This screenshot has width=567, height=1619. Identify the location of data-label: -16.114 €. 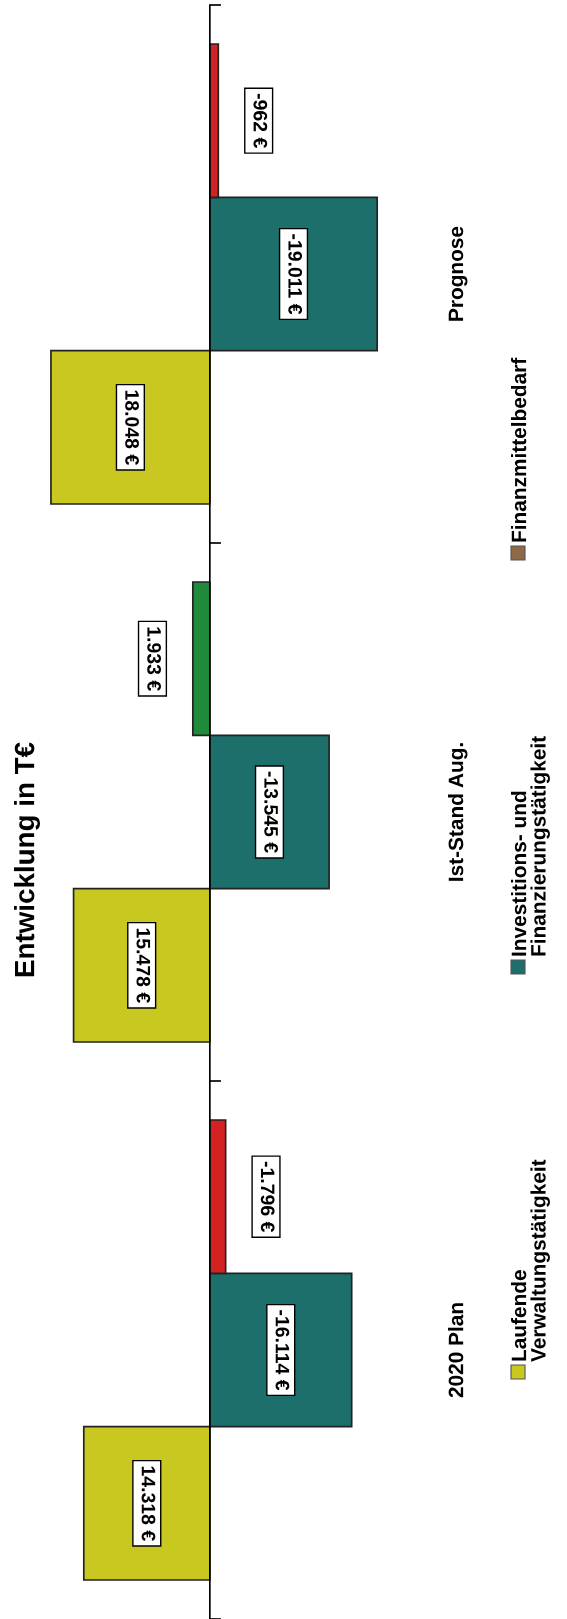
(282, 1350).